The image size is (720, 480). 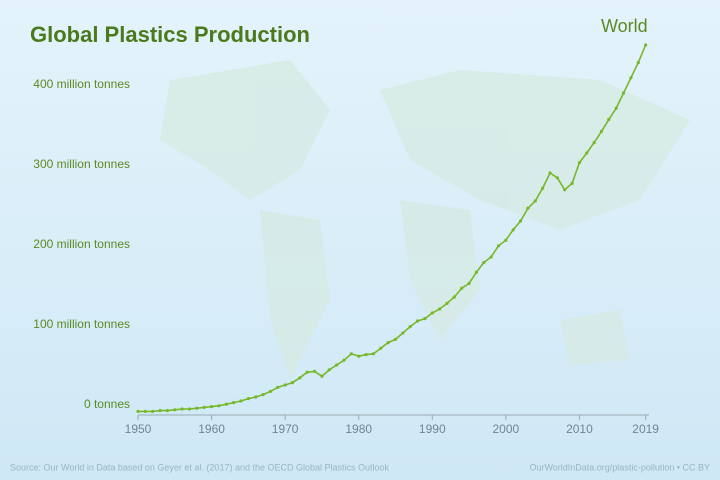 What do you see at coordinates (138, 429) in the screenshot?
I see `x-tick-label: 1950` at bounding box center [138, 429].